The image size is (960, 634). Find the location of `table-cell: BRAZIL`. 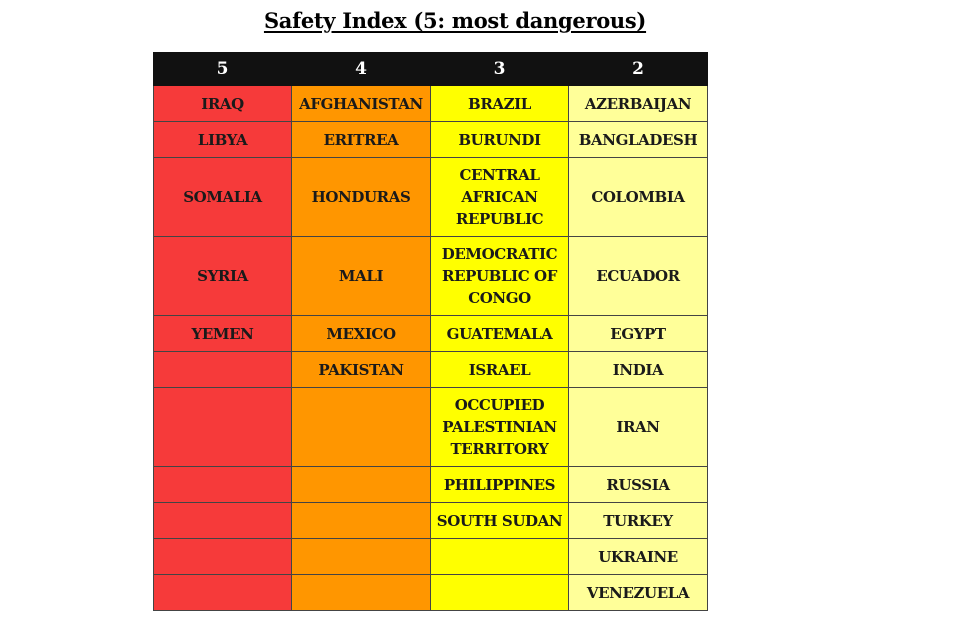

table-cell: BRAZIL is located at coordinates (499, 103).